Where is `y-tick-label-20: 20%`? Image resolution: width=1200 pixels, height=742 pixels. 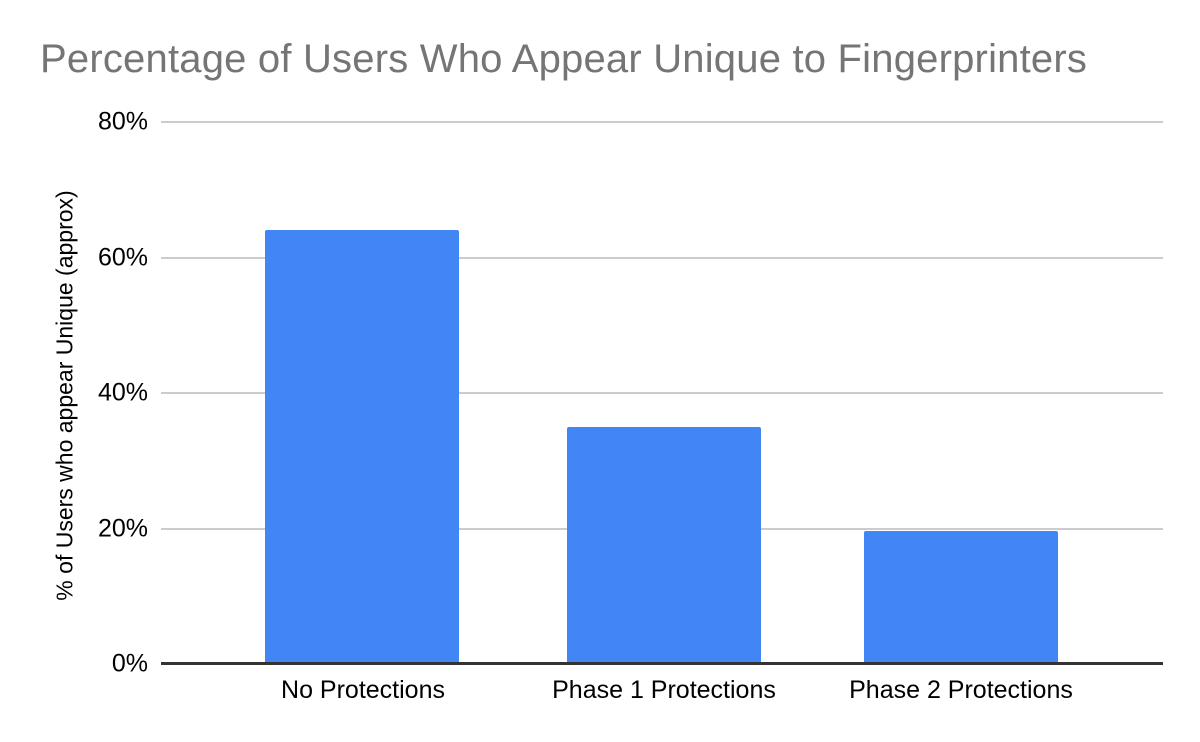 y-tick-label-20: 20% is located at coordinates (122, 528).